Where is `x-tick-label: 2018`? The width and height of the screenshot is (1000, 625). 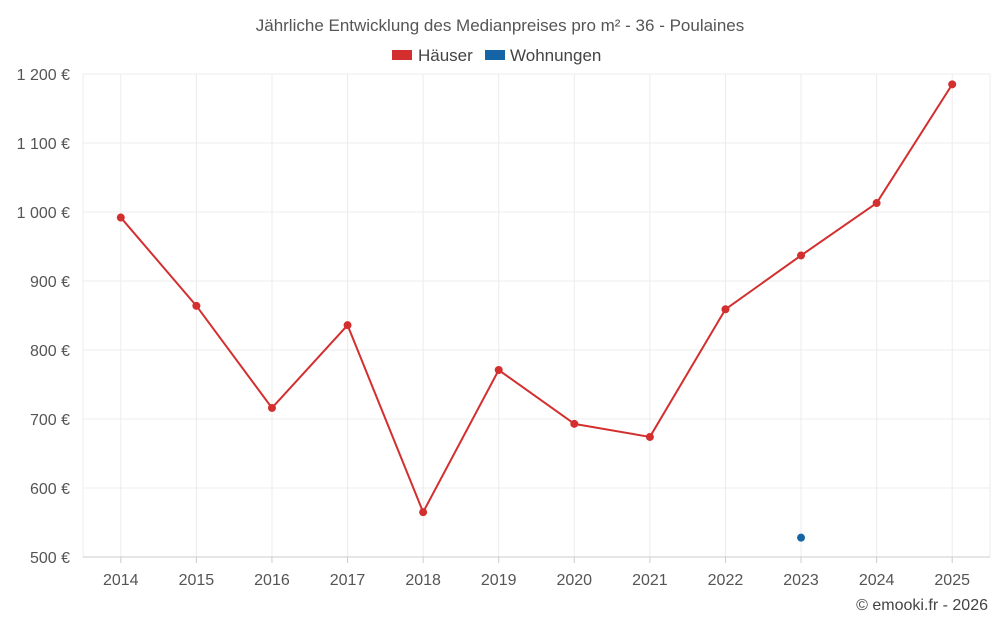 x-tick-label: 2018 is located at coordinates (423, 580).